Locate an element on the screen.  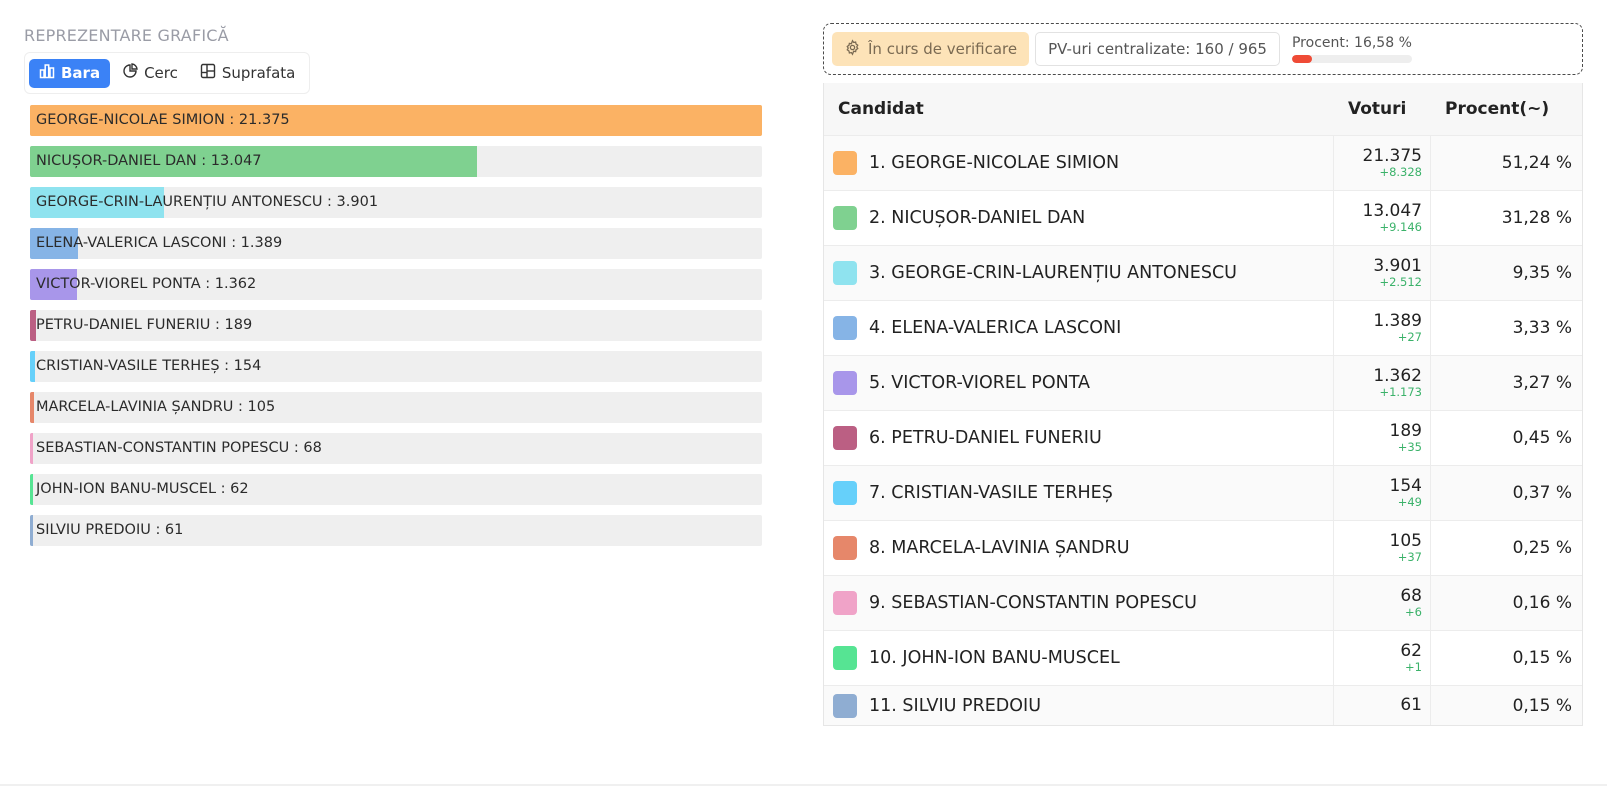
bar-label: ELENA-VALERICA LASCONI : 1.389 is located at coordinates (159, 243).